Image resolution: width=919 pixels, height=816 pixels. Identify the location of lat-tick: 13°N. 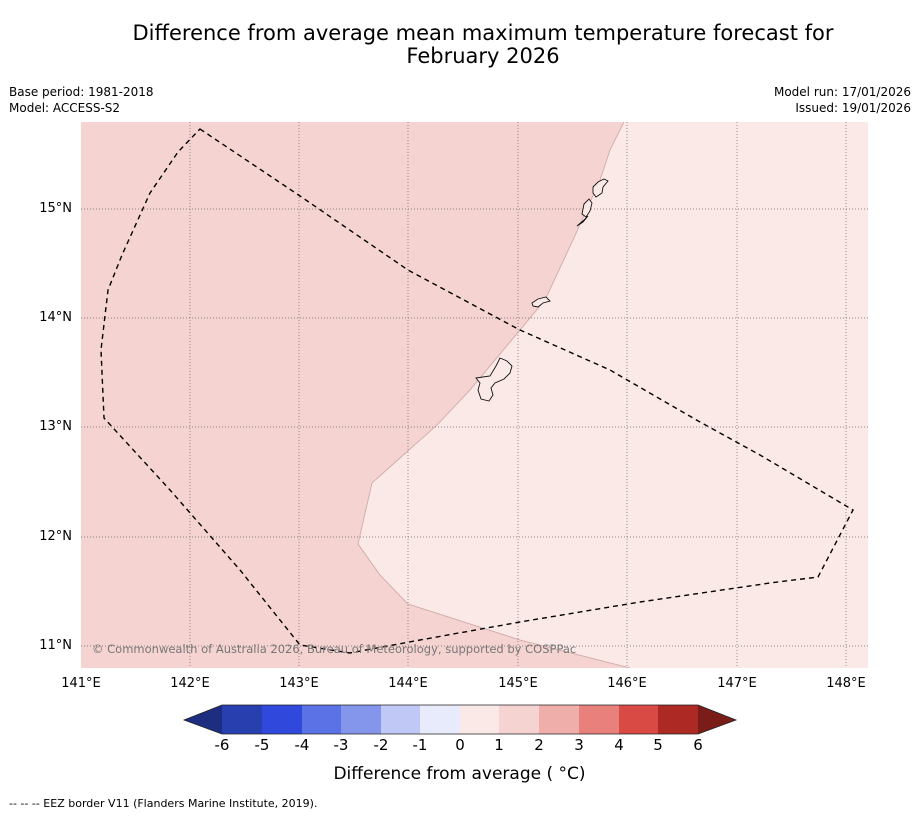
(55, 426).